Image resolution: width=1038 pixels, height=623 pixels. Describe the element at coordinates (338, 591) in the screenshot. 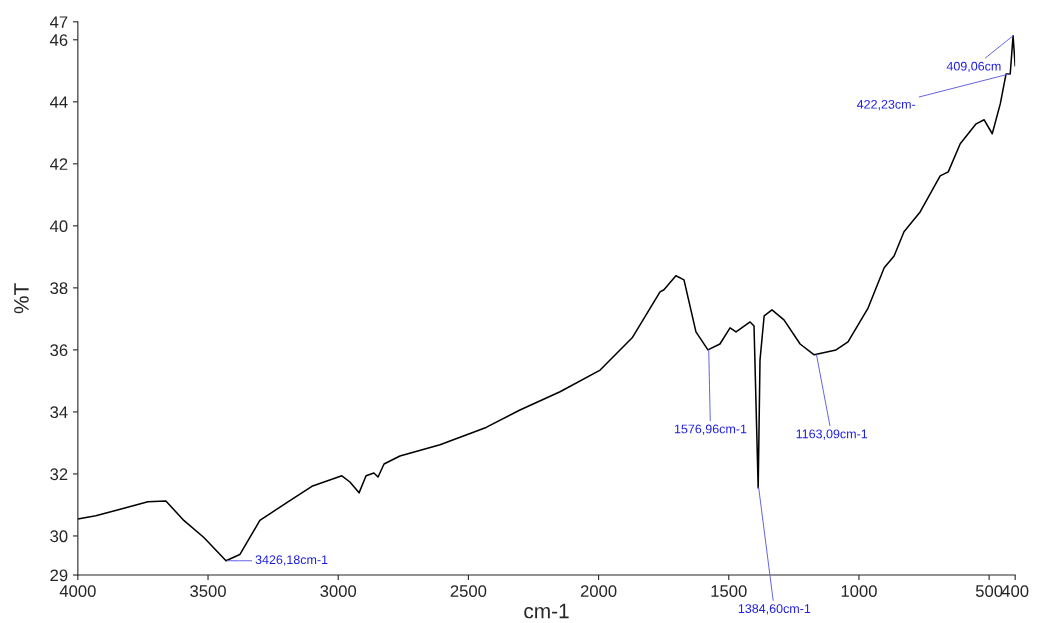

I see `x-tick-label: 3000` at that location.